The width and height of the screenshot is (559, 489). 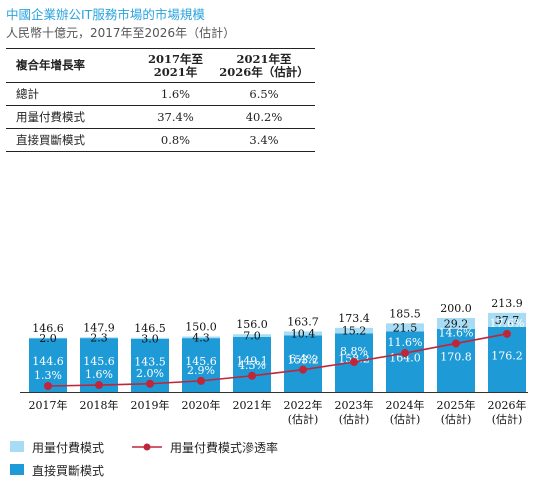 I want to click on bar-usage-label: 2.3, so click(x=99, y=338).